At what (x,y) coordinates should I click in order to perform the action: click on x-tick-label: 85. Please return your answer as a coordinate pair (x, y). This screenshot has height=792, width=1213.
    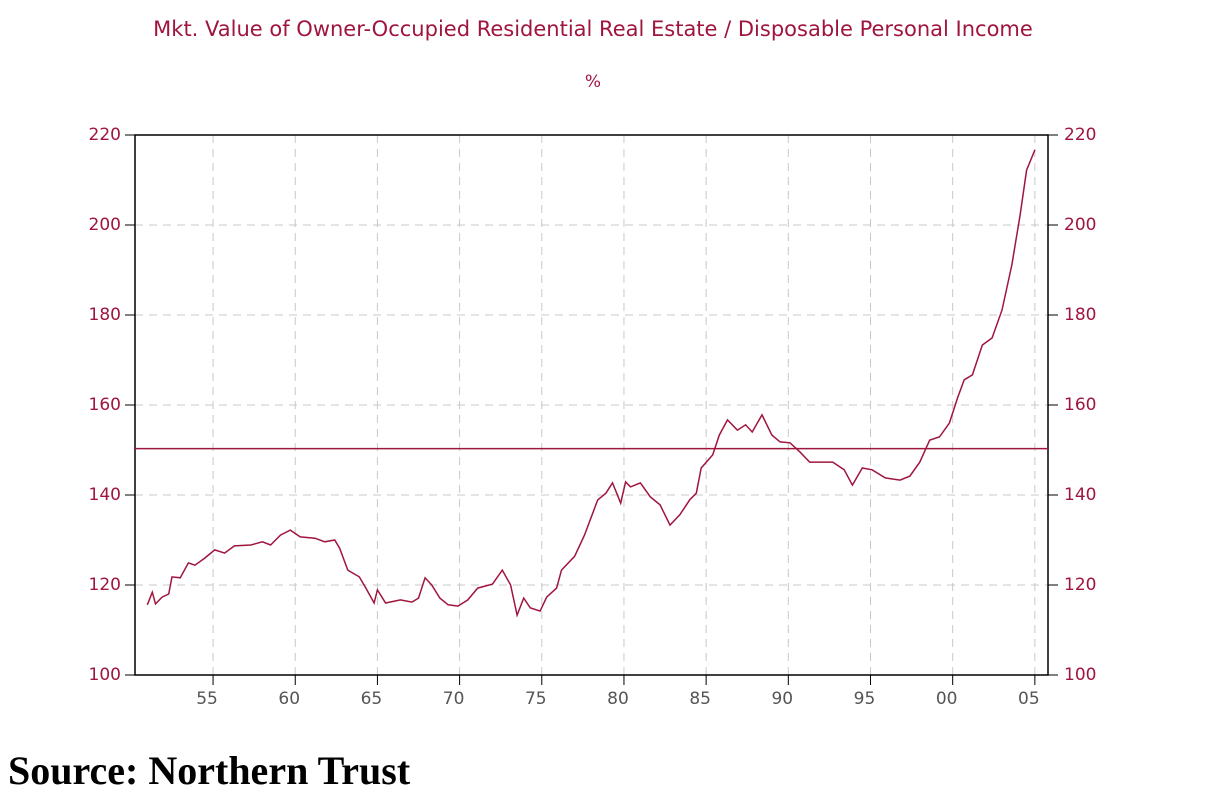
    Looking at the image, I should click on (700, 699).